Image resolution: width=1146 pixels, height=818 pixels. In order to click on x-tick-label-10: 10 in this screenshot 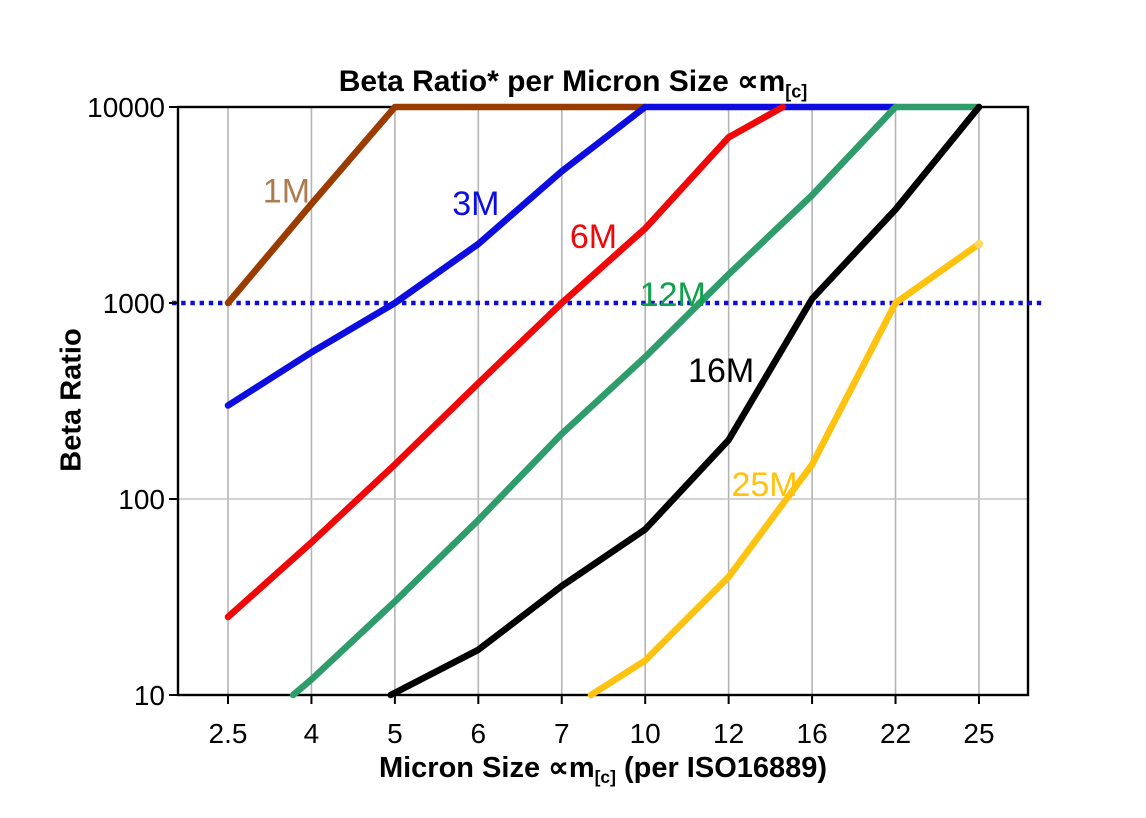, I will do `click(645, 733)`.